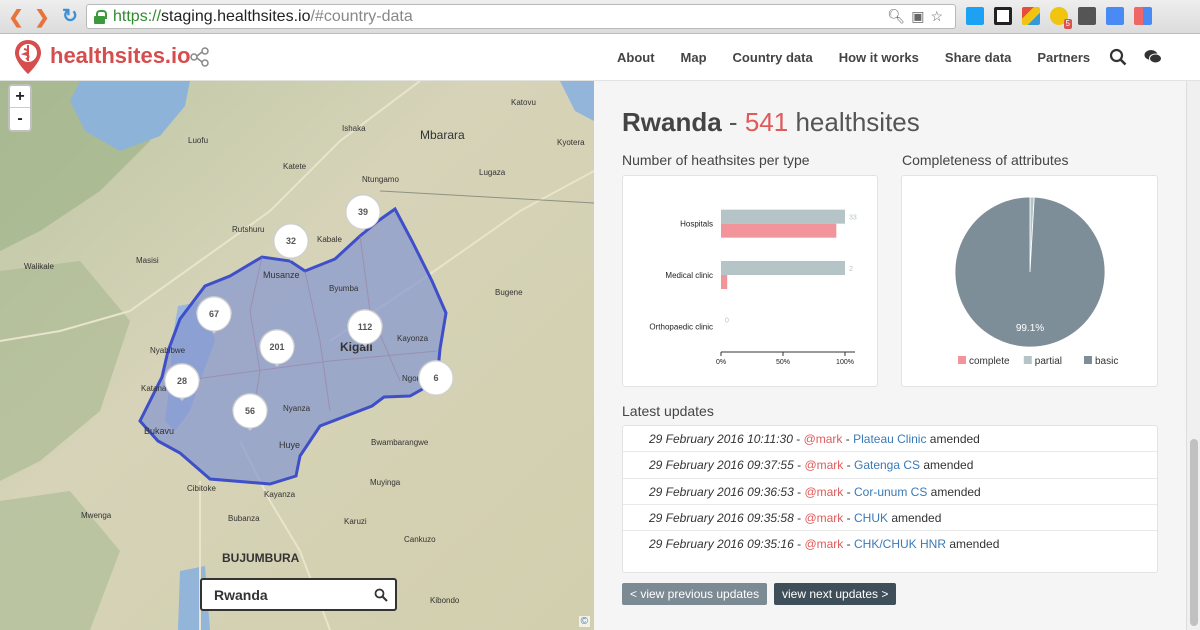 Image resolution: width=1200 pixels, height=630 pixels. I want to click on update-site-link: CHUK, so click(870, 517).